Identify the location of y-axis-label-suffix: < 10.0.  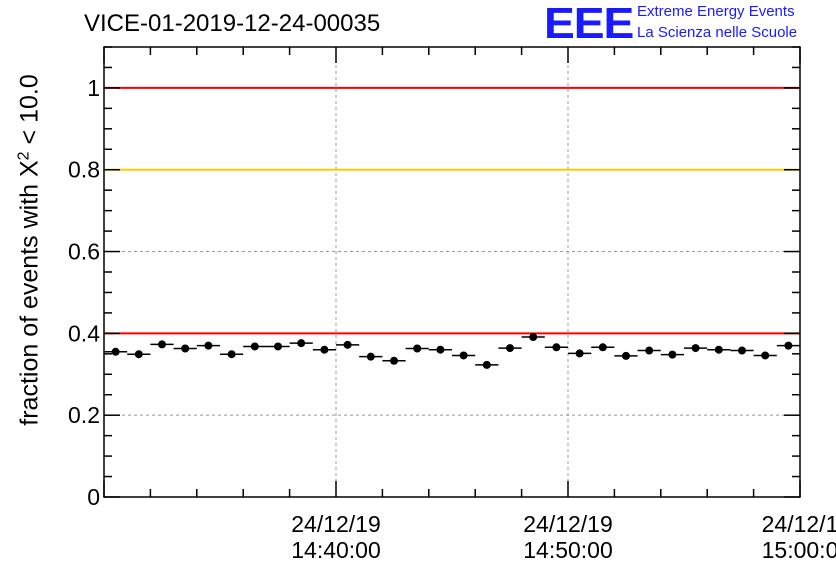
(29, 113).